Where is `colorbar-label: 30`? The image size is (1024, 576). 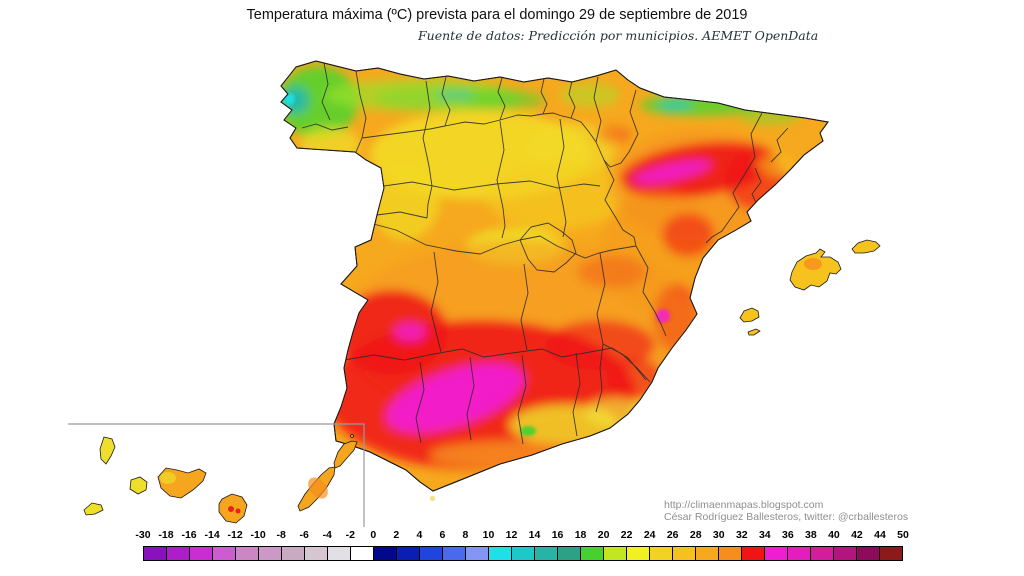
colorbar-label: 30 is located at coordinates (718, 535).